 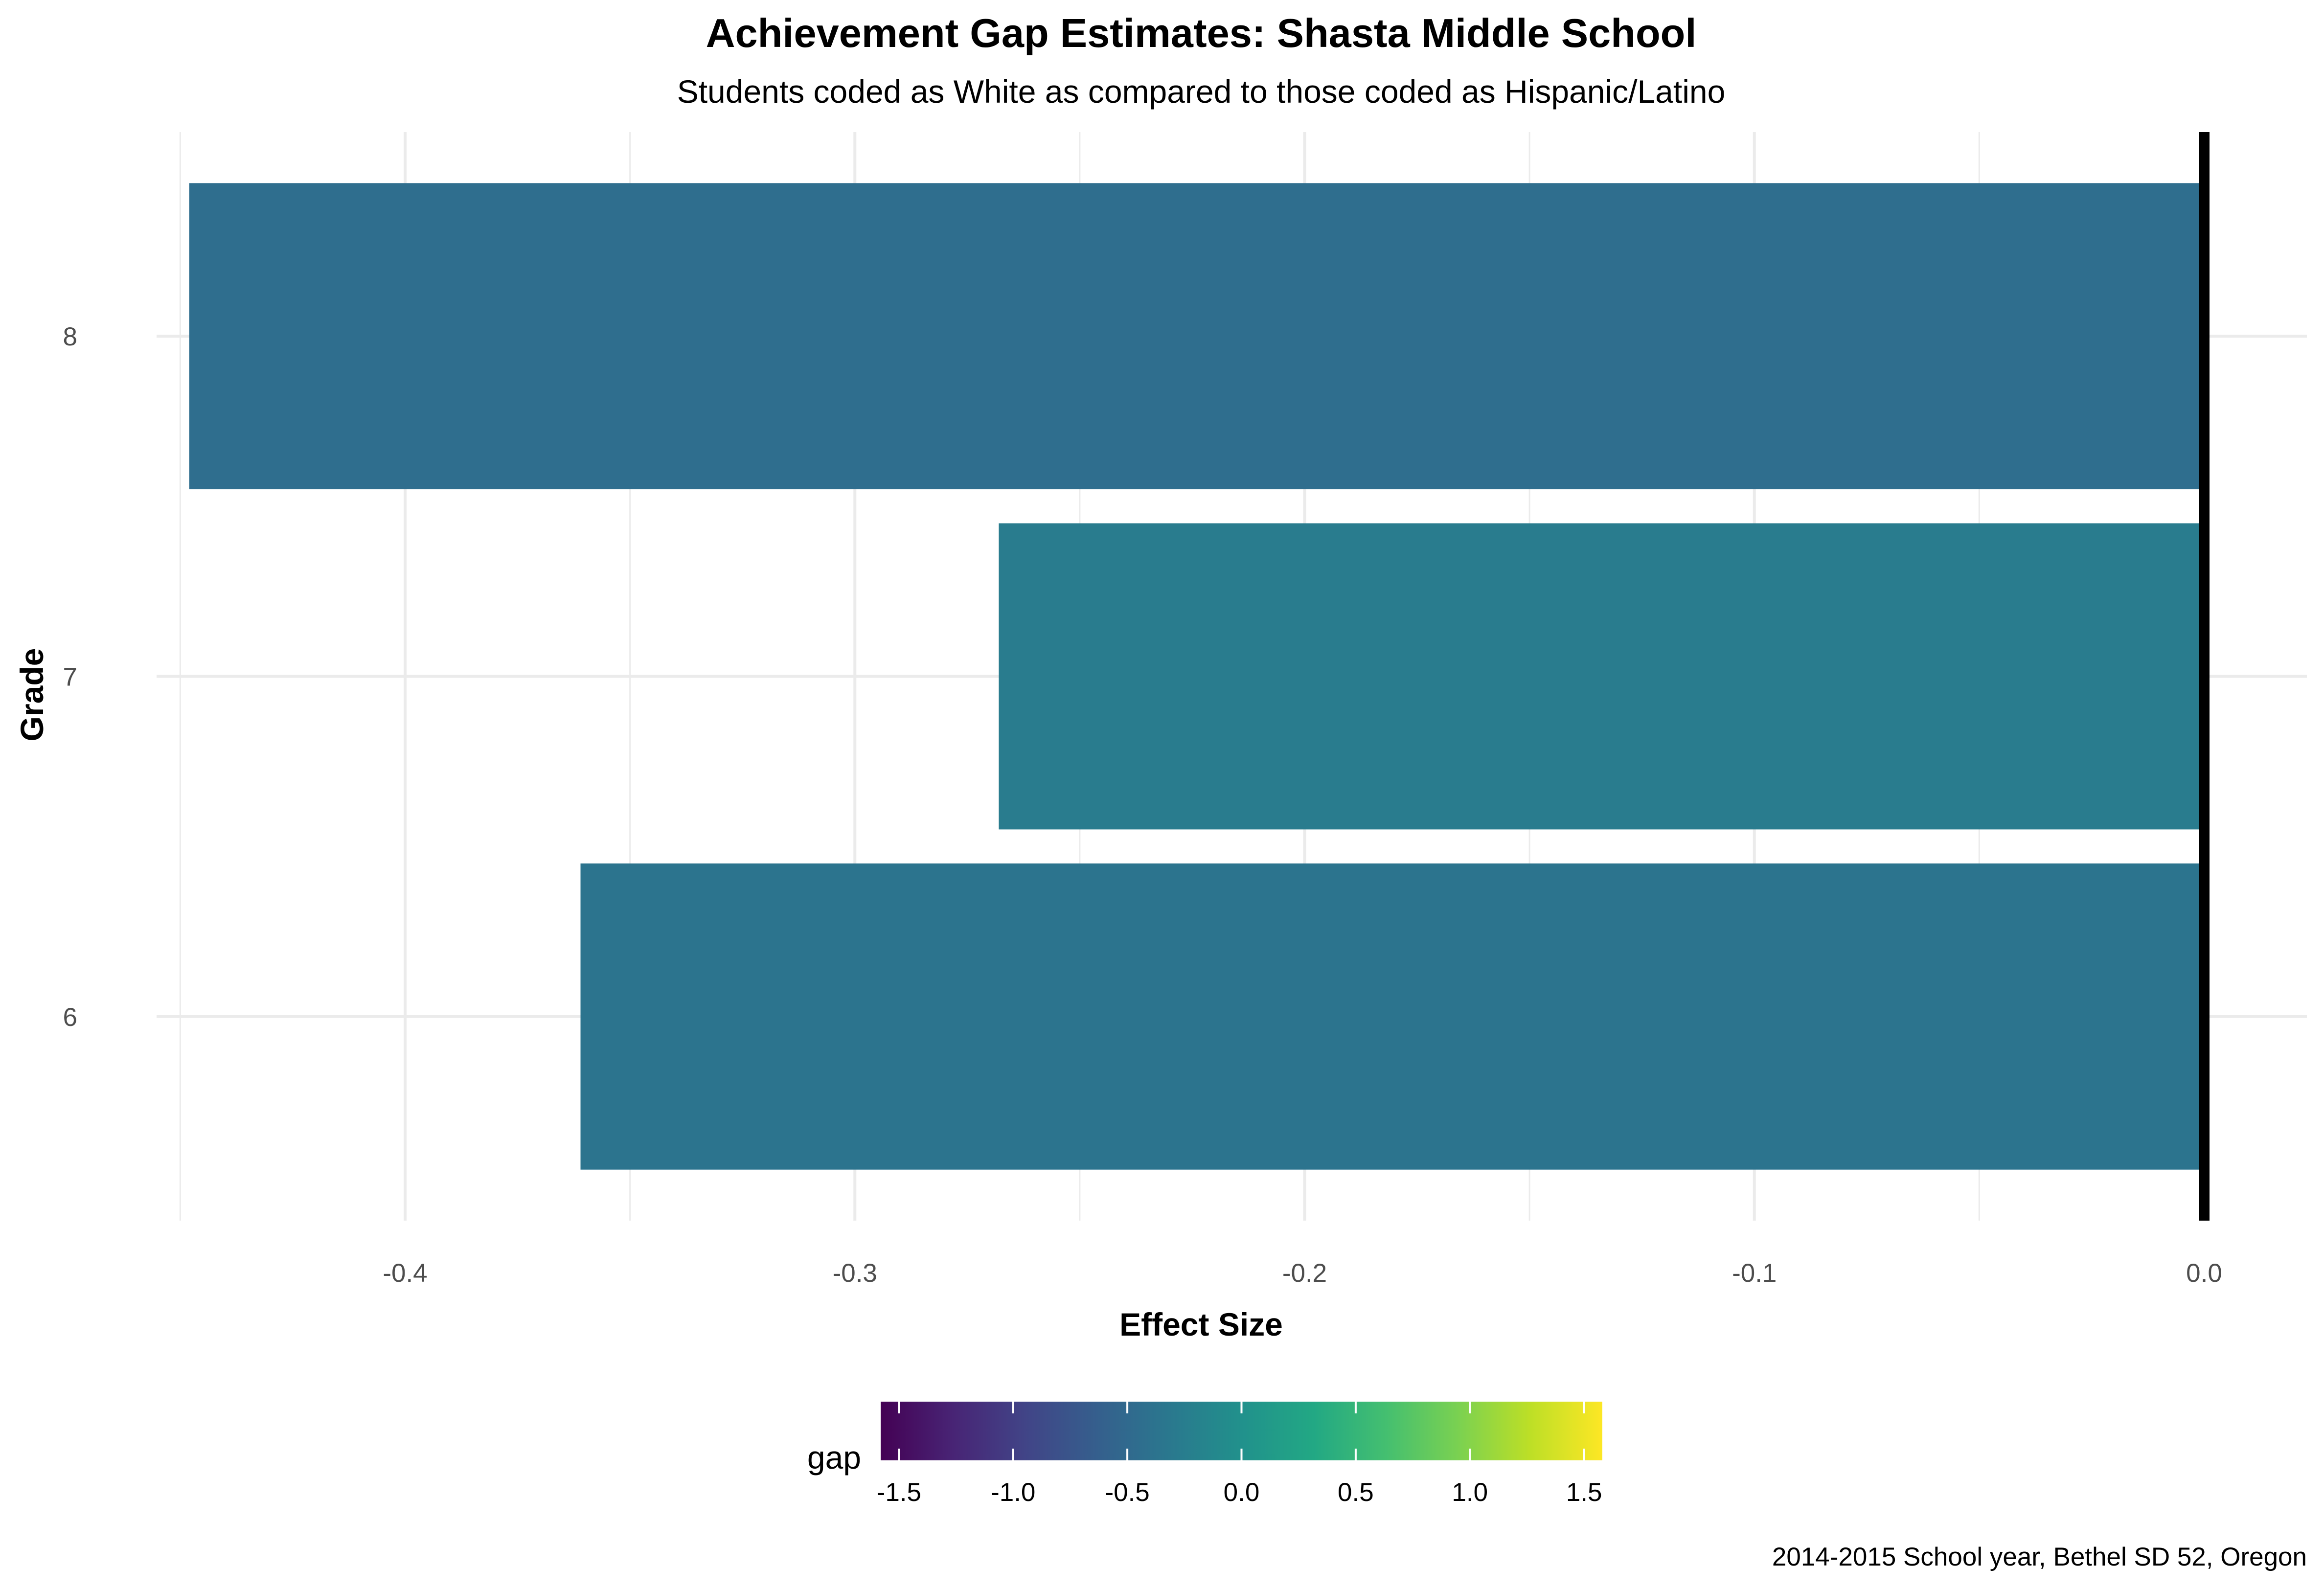 What do you see at coordinates (1239, 1455) in the screenshot?
I see `legend-ticks: -1.5 -1.0 -0.5 0.0 0.5 1.0 1.5` at bounding box center [1239, 1455].